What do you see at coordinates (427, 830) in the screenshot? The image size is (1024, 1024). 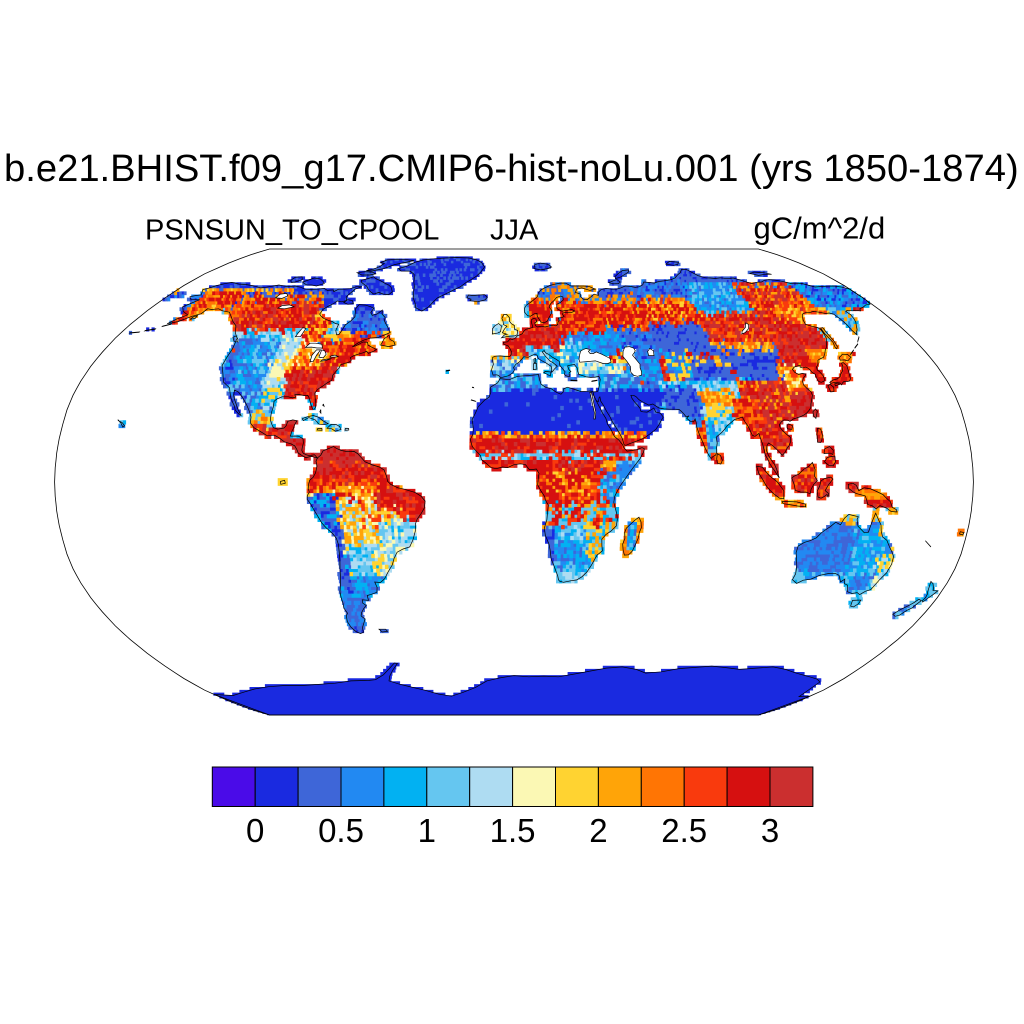 I see `svg-text: 1` at bounding box center [427, 830].